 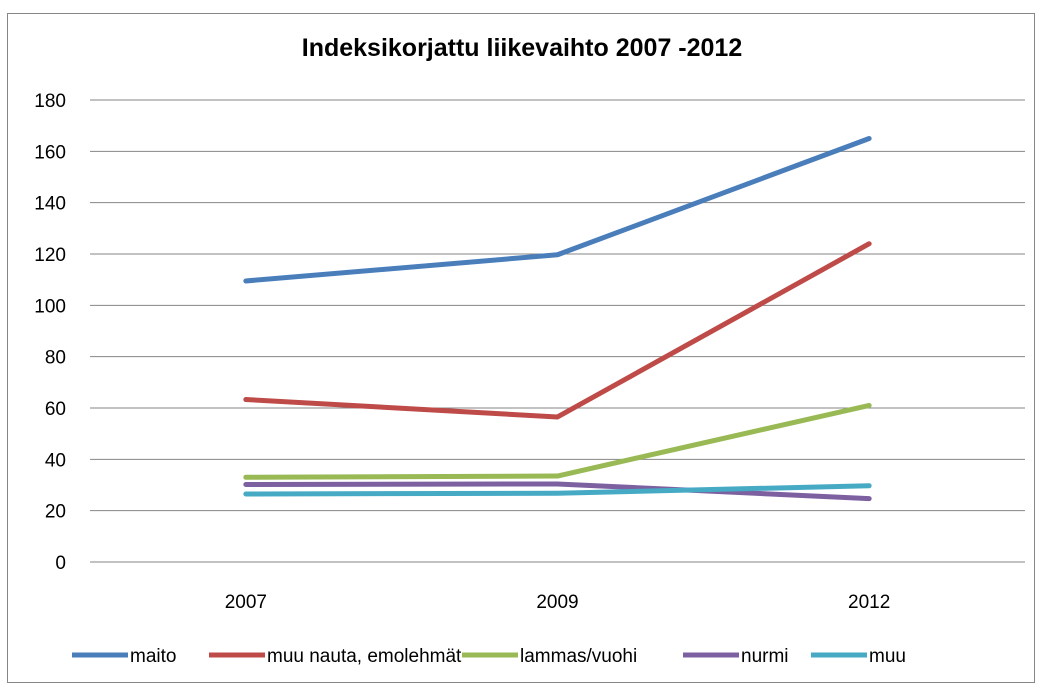 What do you see at coordinates (50, 101) in the screenshot?
I see `y-tick-label: 180` at bounding box center [50, 101].